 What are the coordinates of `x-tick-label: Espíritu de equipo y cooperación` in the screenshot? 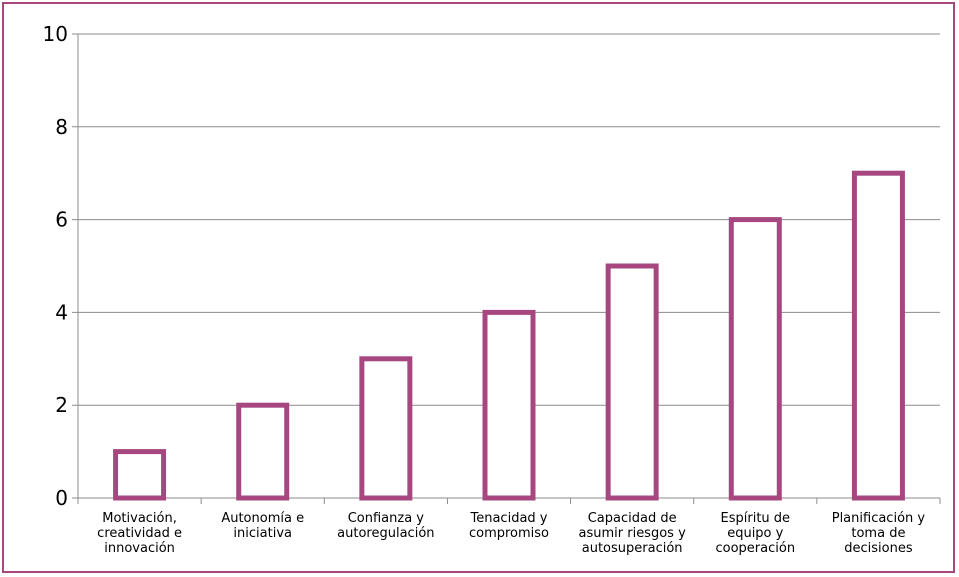 It's located at (755, 533).